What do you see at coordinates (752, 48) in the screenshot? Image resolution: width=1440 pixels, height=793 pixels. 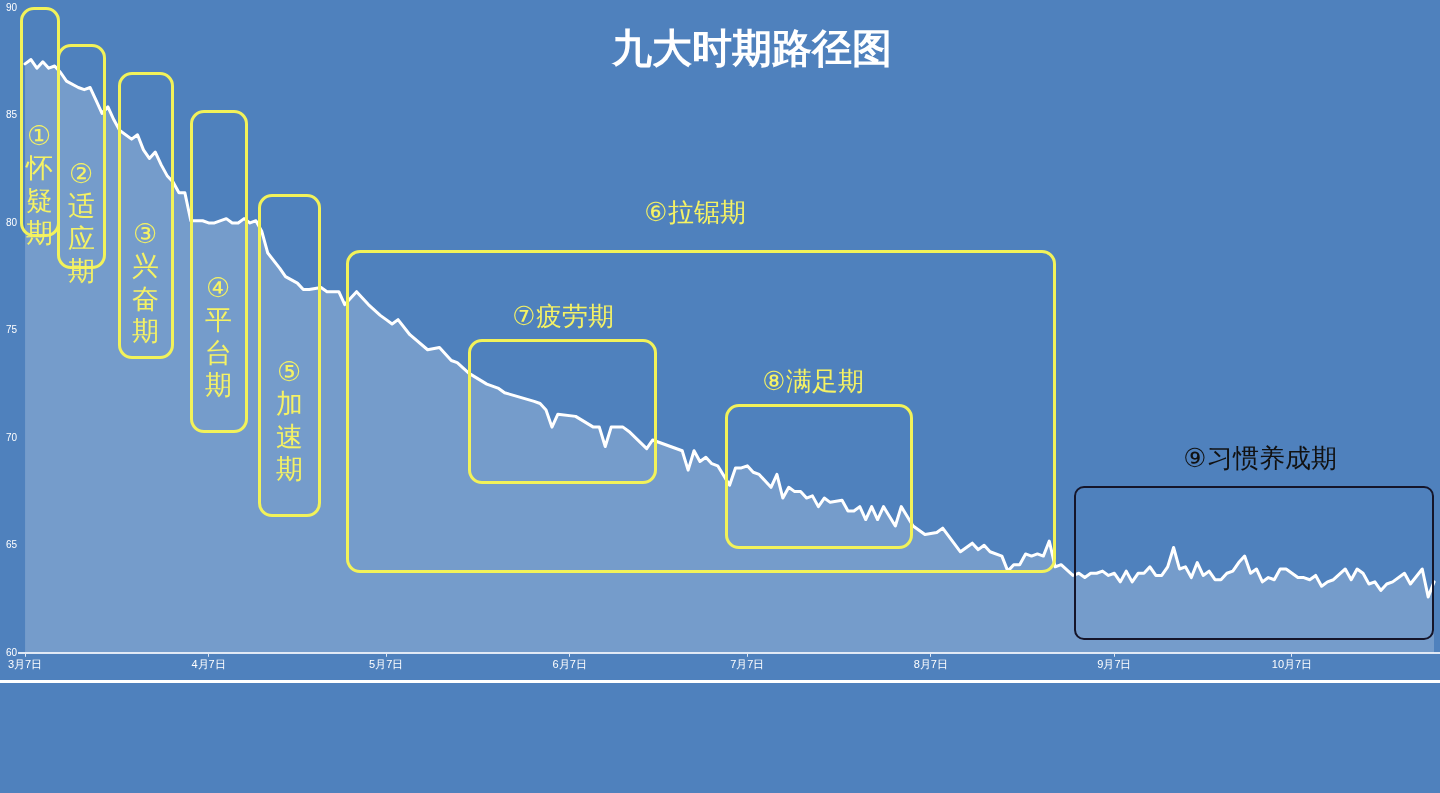 I see `text: 九大时期路径图` at bounding box center [752, 48].